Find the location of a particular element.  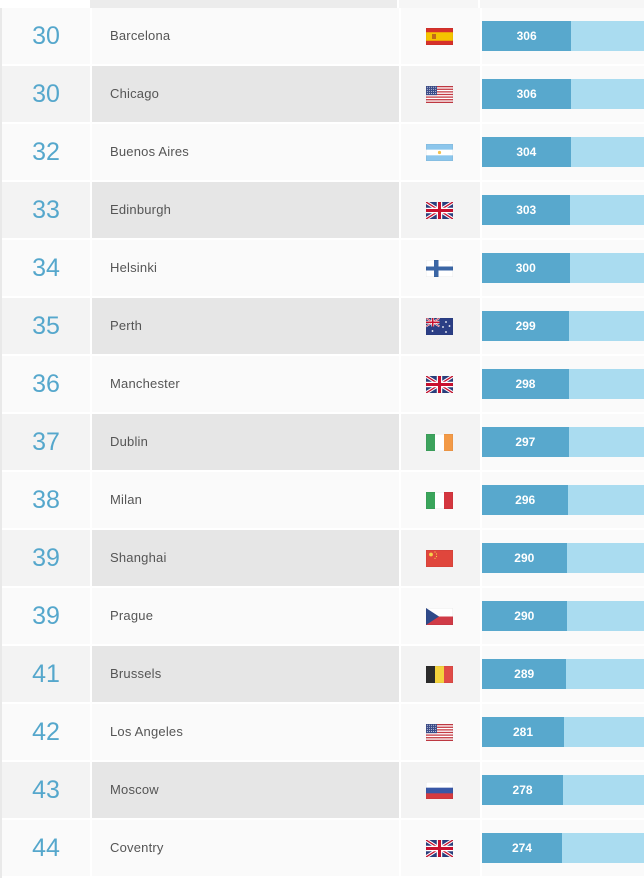

score-bar: 290 is located at coordinates (524, 558).